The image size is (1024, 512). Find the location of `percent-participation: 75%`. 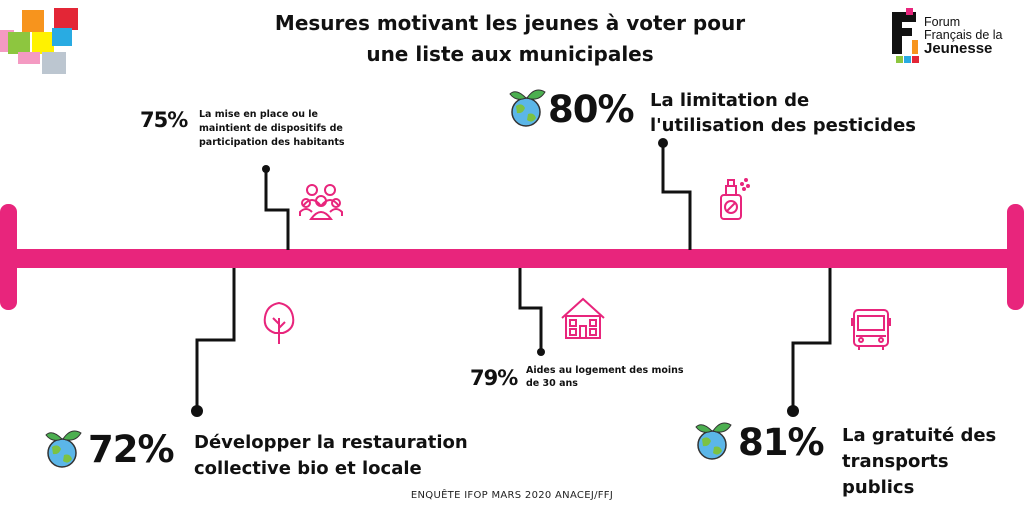

percent-participation: 75% is located at coordinates (164, 120).